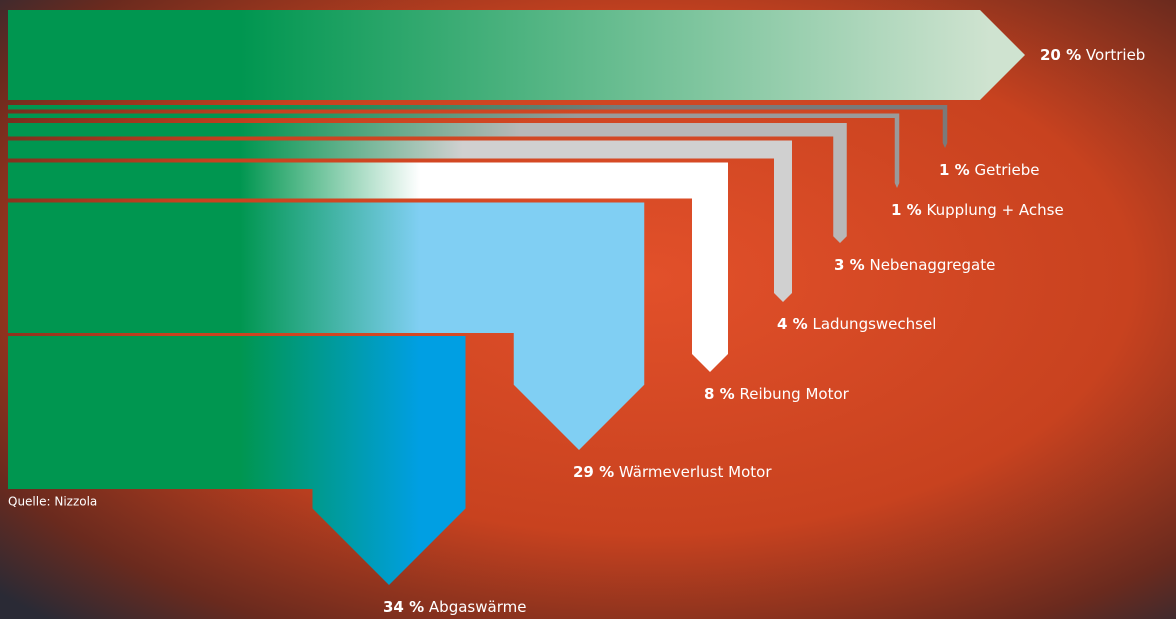 The height and width of the screenshot is (619, 1176). I want to click on source-note: Quelle: Nizzola, so click(52, 502).